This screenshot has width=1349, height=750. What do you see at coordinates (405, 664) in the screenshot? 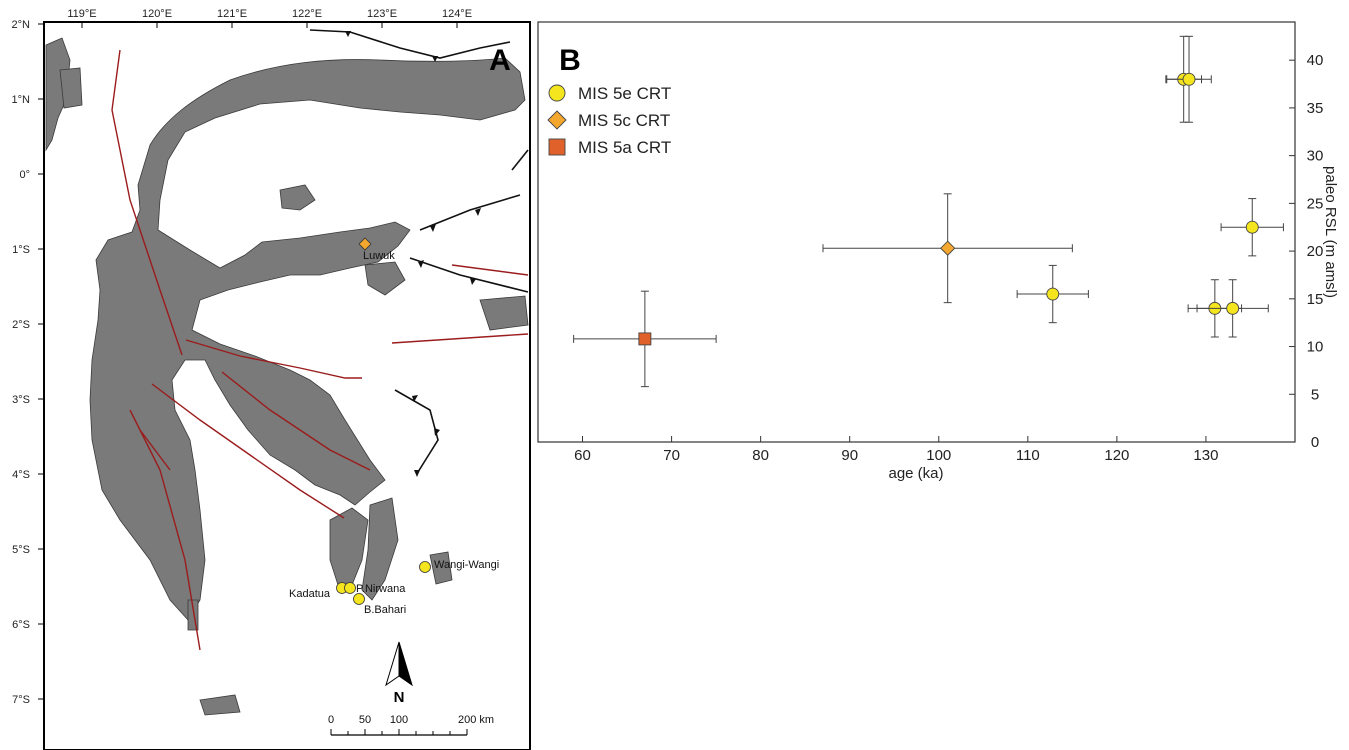
I see `north-arrow-right` at bounding box center [405, 664].